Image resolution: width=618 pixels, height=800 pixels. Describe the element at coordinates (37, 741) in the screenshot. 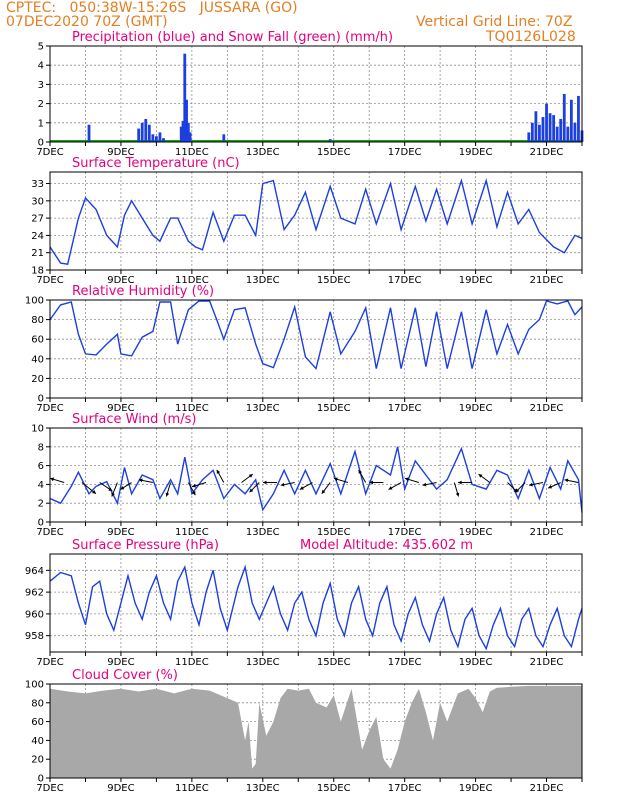

I see `cloud-cover-ytick-label: 40` at that location.